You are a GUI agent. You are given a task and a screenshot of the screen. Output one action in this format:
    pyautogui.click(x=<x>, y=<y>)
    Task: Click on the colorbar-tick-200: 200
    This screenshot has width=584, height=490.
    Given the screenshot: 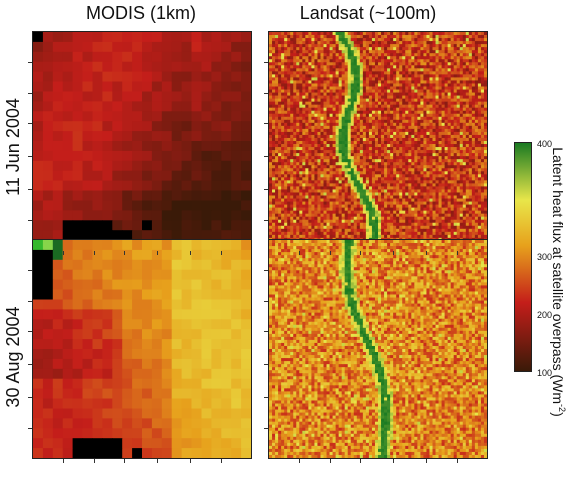 What is the action you would take?
    pyautogui.click(x=545, y=315)
    